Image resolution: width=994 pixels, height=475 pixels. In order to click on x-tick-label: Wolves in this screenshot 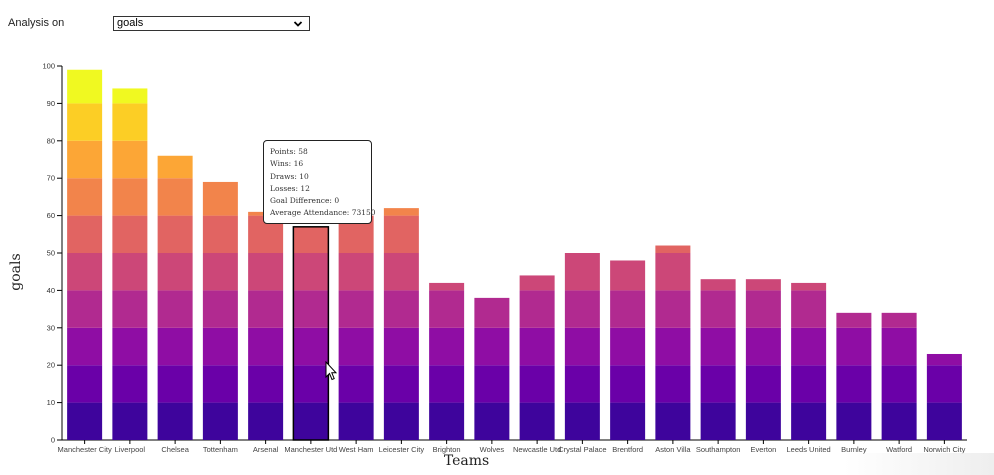, I will do `click(492, 449)`.